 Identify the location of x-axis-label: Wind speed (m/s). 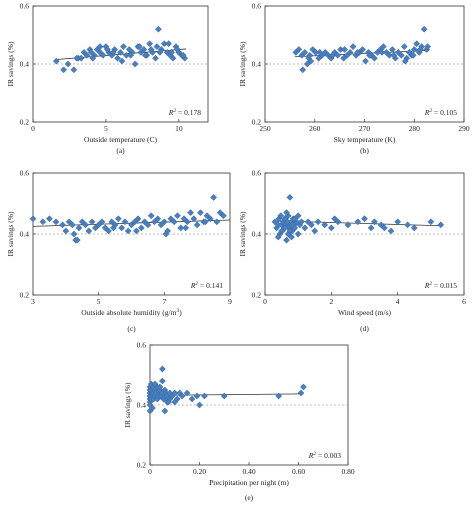
(365, 312).